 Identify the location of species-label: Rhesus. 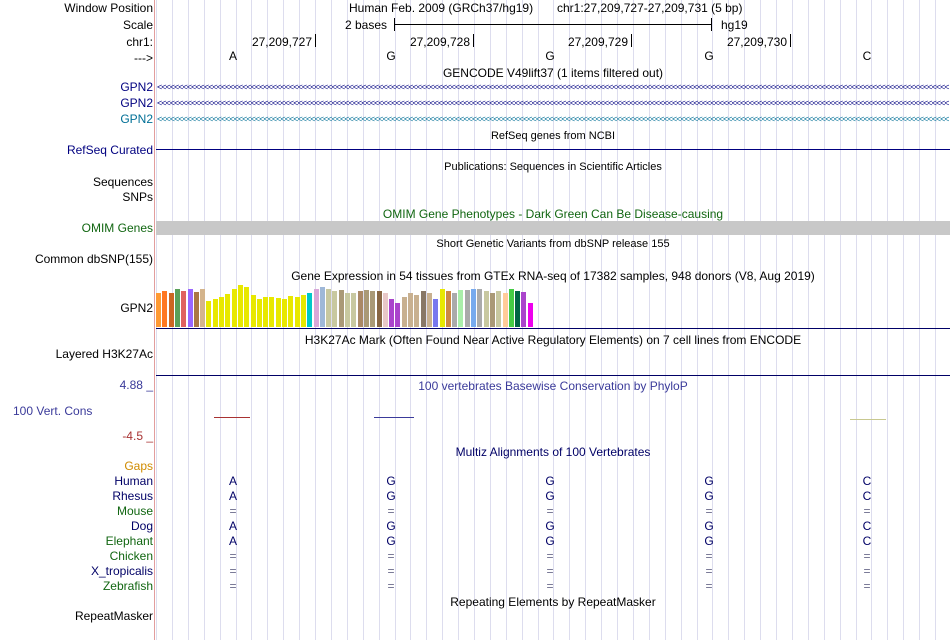
(132, 496).